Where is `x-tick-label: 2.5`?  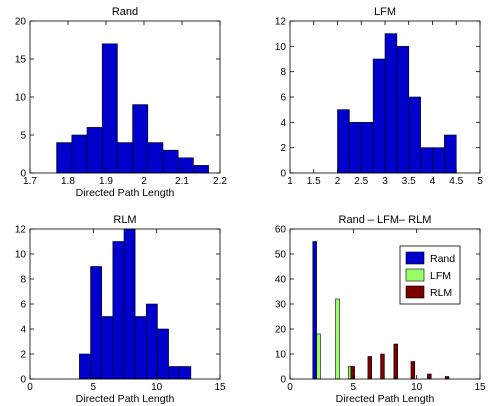 x-tick-label: 2.5 is located at coordinates (361, 181).